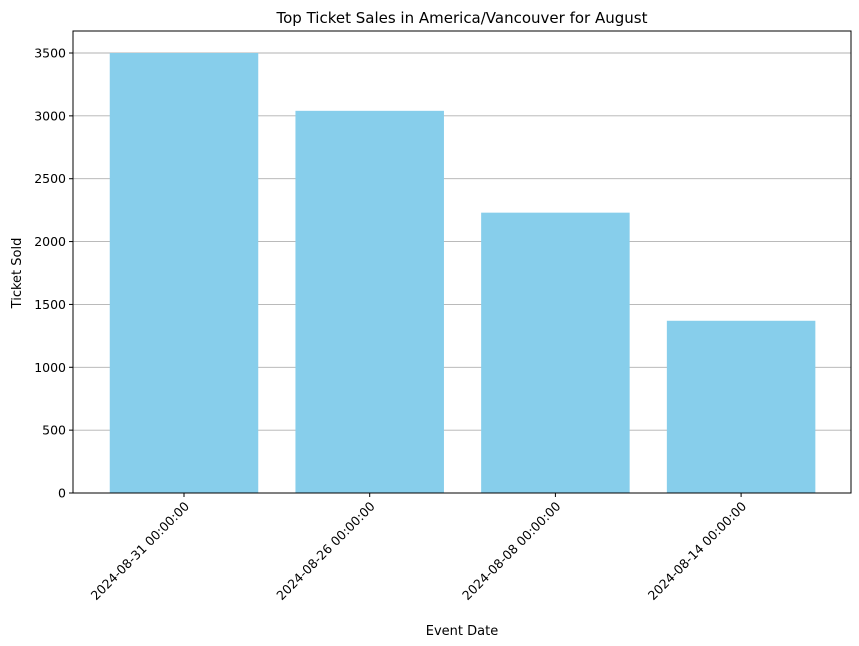 The height and width of the screenshot is (646, 859). I want to click on y-tick-label: 2500, so click(50, 178).